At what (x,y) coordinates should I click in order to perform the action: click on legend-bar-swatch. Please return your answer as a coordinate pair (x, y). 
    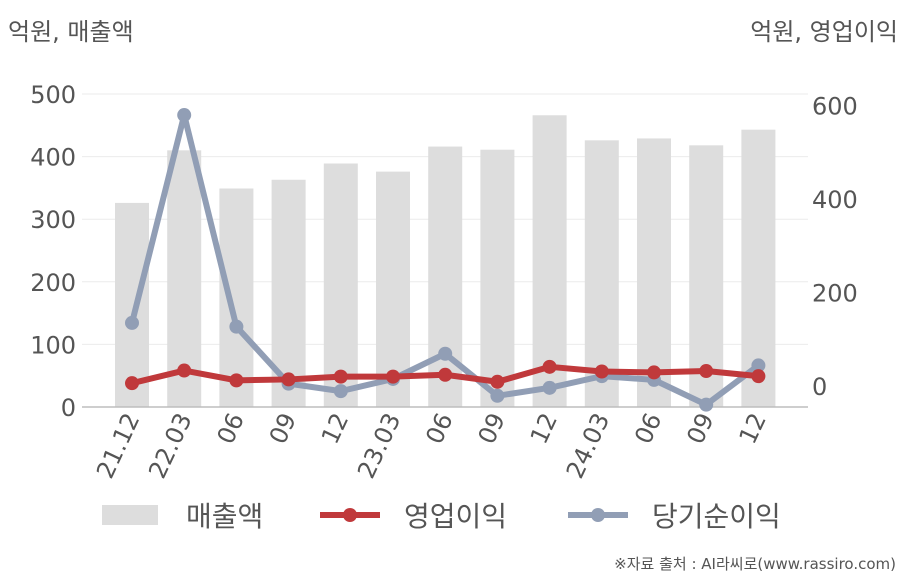
    Looking at the image, I should click on (130, 515).